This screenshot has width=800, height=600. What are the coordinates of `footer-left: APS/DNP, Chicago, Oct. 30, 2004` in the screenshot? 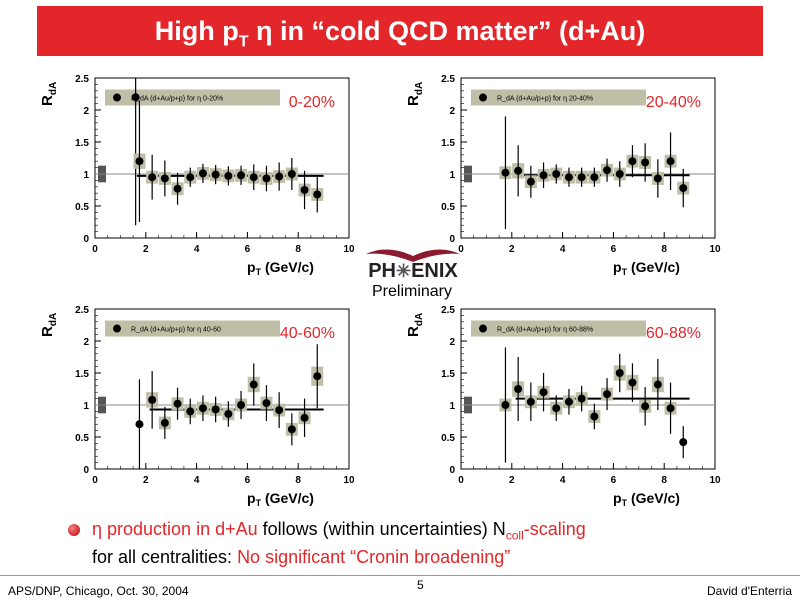 It's located at (98, 591).